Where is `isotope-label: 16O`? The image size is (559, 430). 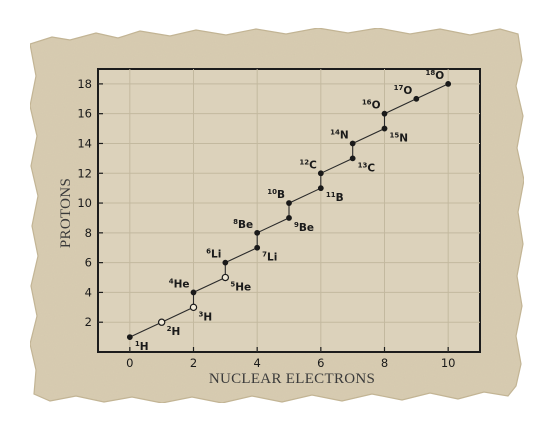
isotope-label: 16O is located at coordinates (371, 105).